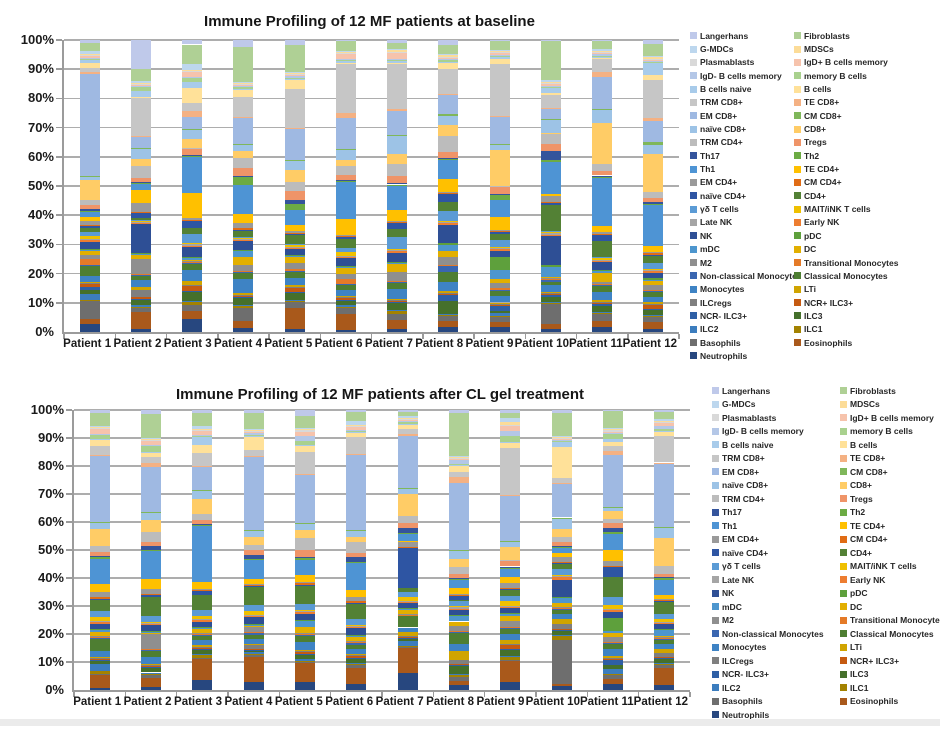 This screenshot has width=940, height=737. Describe the element at coordinates (747, 275) in the screenshot. I see `legend-label: Non-classical Monocytes` at that location.